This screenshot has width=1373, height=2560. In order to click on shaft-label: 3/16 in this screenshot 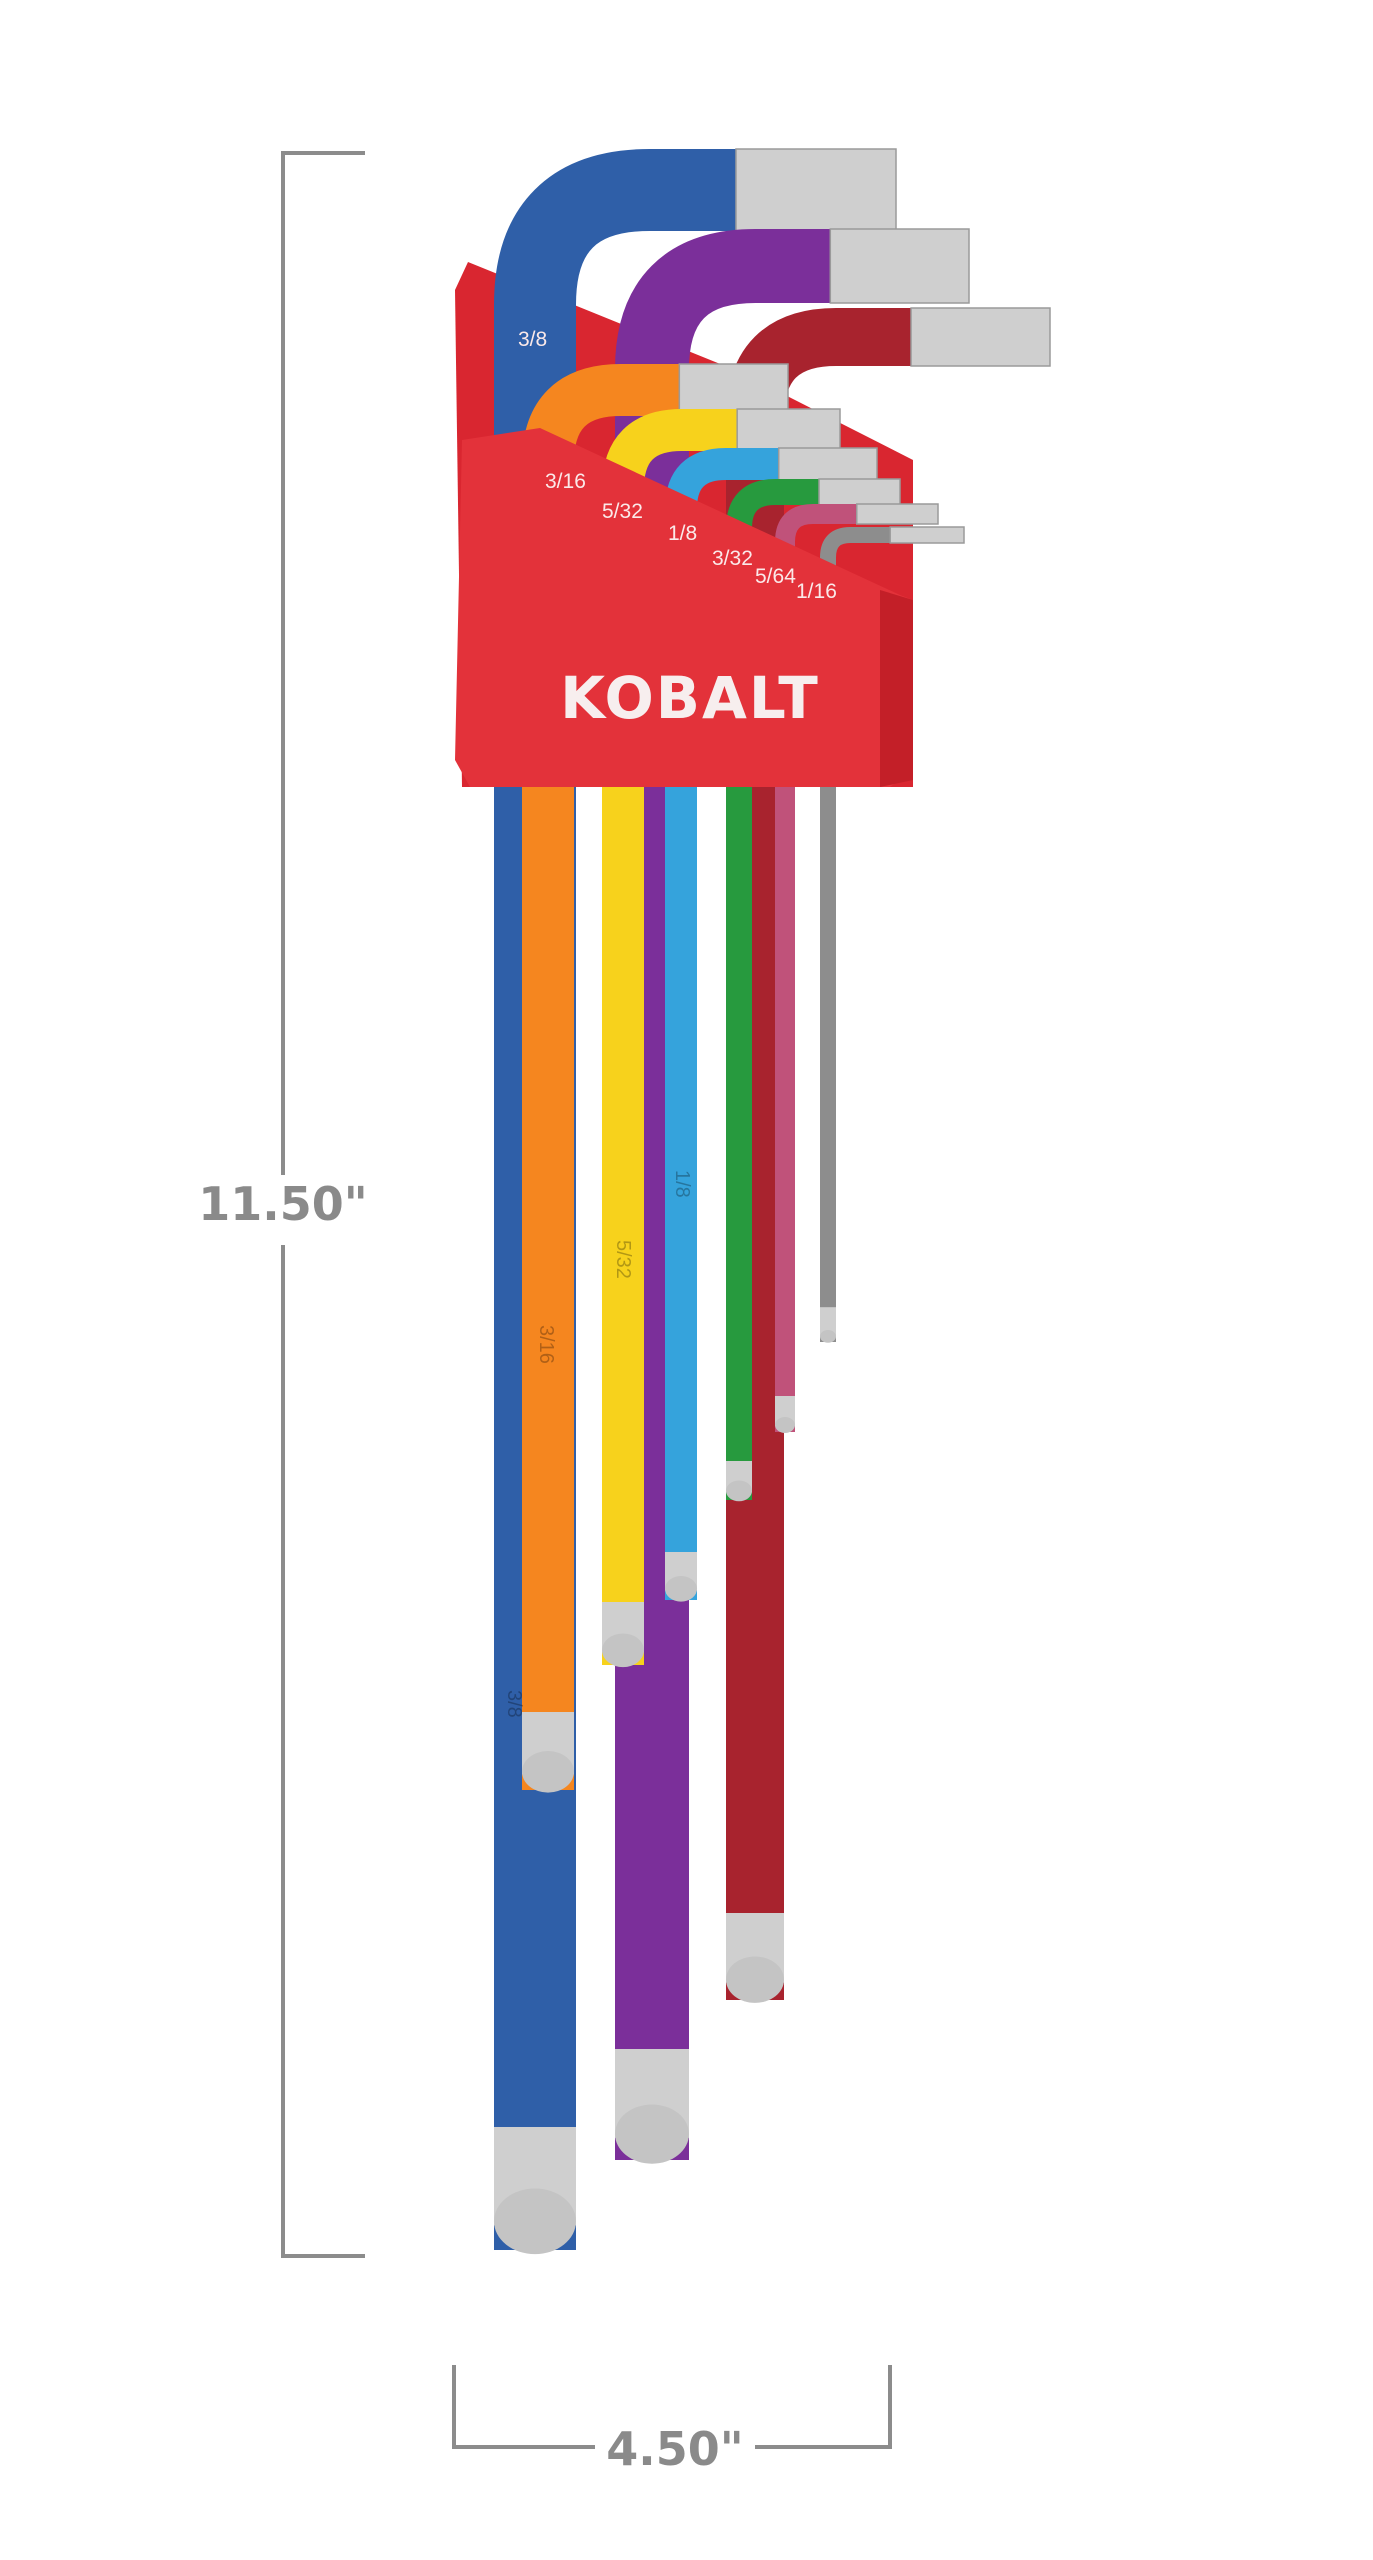, I will do `click(546, 1344)`.